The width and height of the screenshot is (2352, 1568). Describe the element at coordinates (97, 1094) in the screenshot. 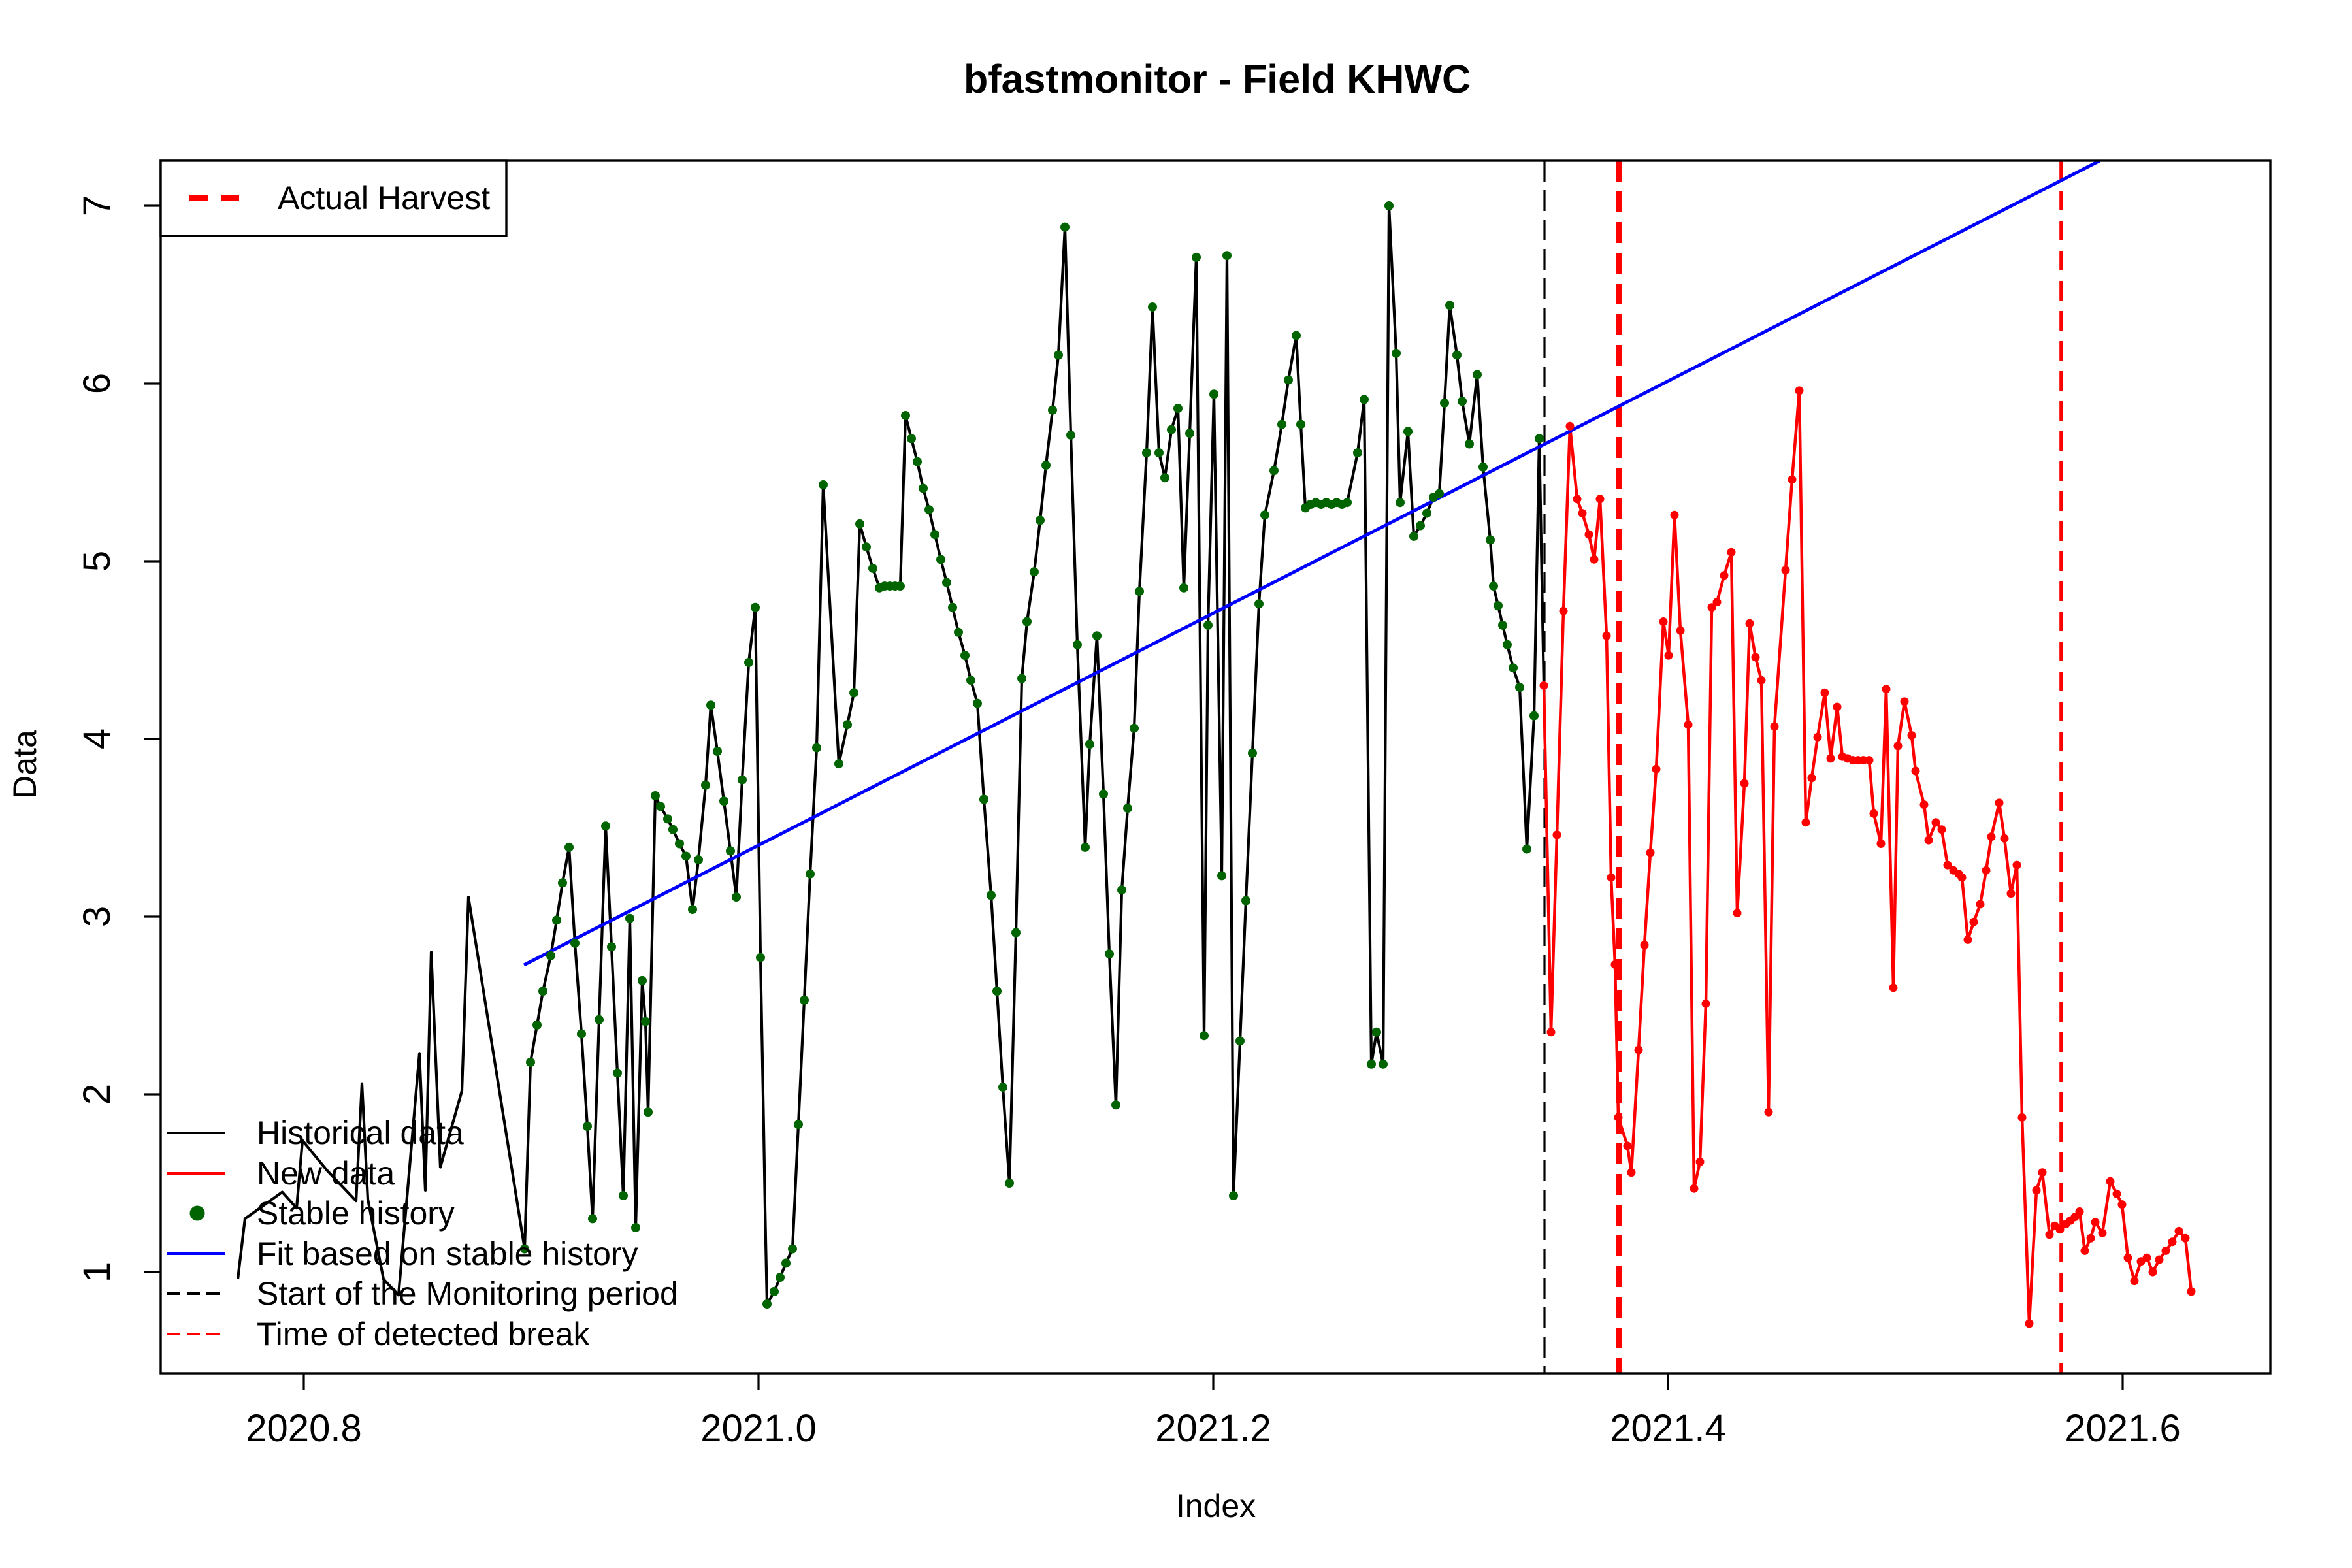

I see `svg-text: 2` at that location.